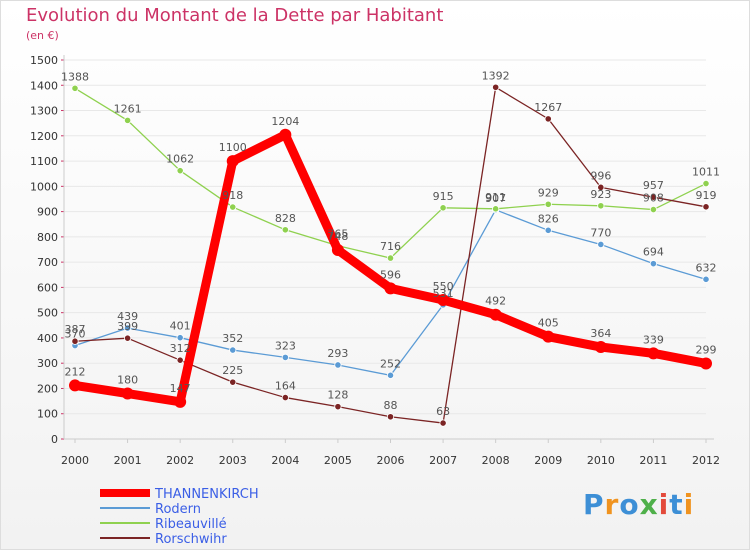 This screenshot has height=550, width=750. What do you see at coordinates (75, 460) in the screenshot?
I see `x-tick-label: 2000` at bounding box center [75, 460].